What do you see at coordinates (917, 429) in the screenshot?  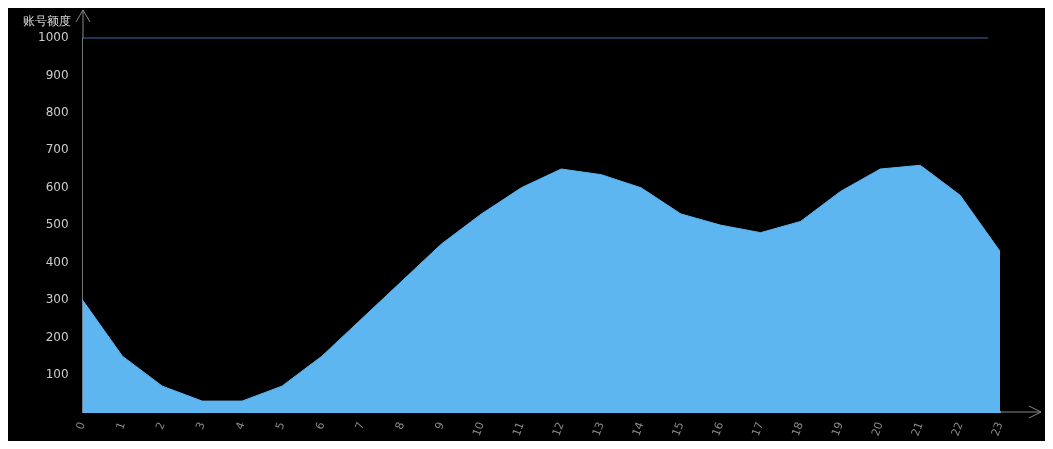 I see `x-tick-label: 21` at bounding box center [917, 429].